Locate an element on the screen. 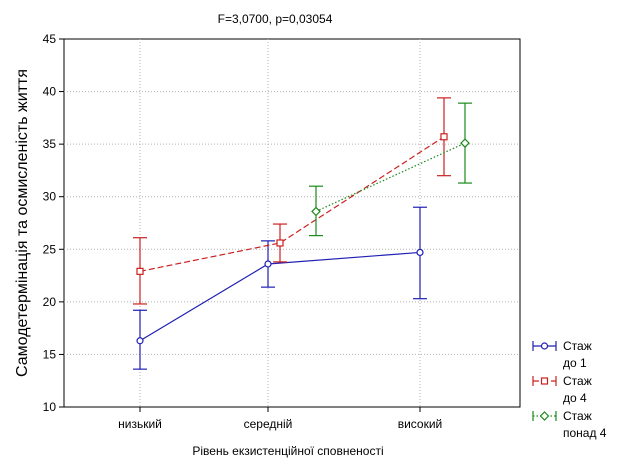  chart-title: F=3,0700, p=0,03054 is located at coordinates (275, 19).